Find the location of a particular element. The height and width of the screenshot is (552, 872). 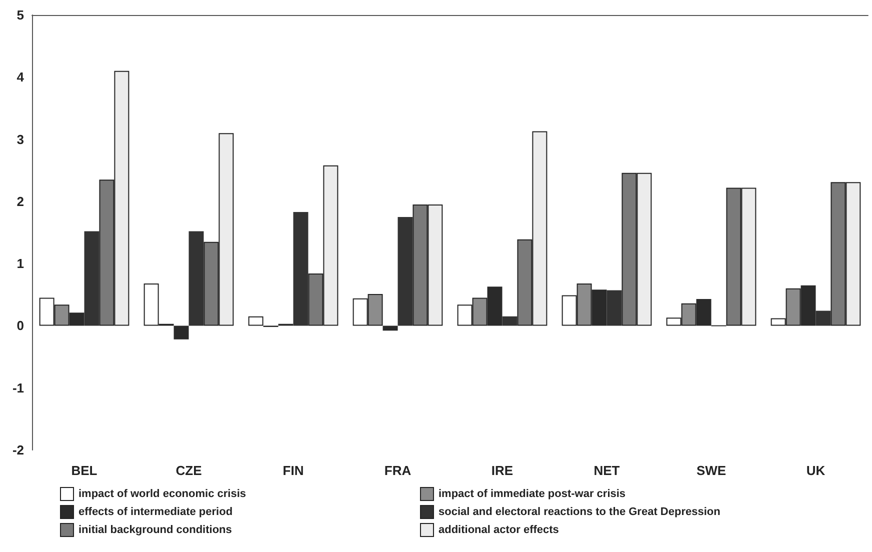

y-tick-label: 1 is located at coordinates (20, 264).